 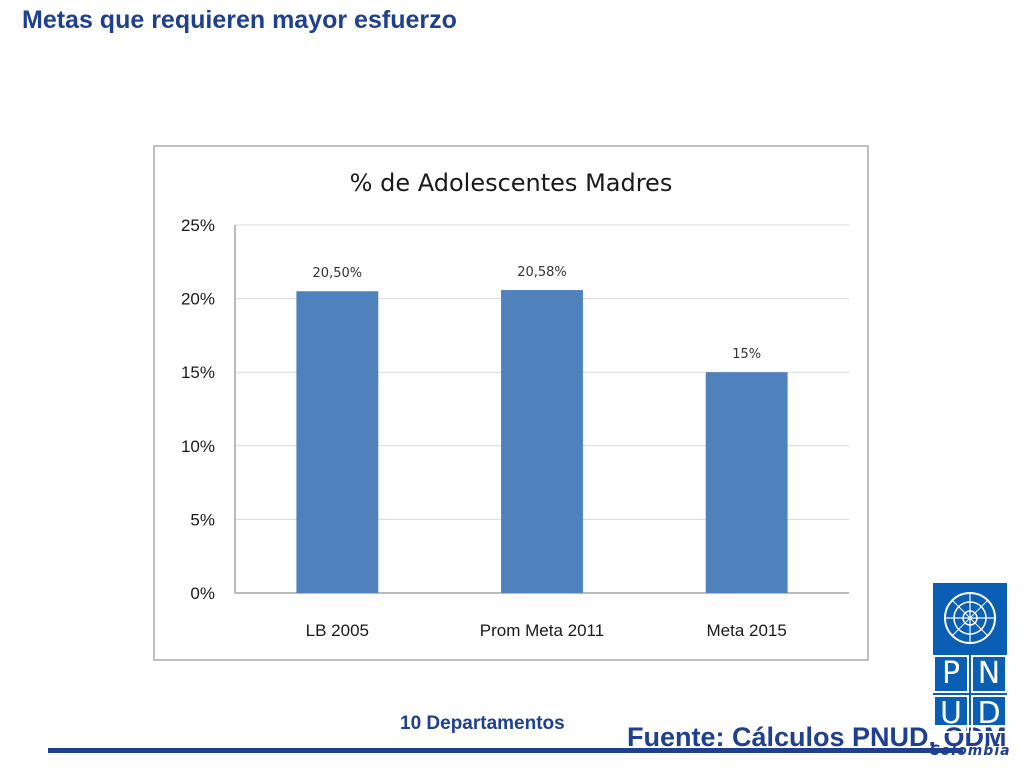 I want to click on y-tick-label: 0%, so click(x=202, y=593).